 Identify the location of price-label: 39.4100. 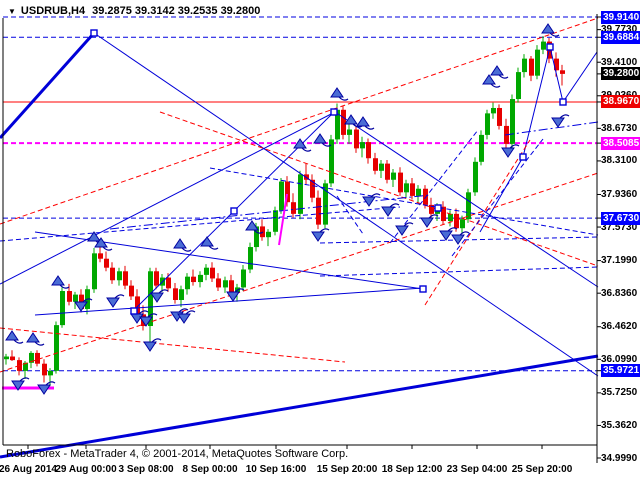
(619, 62).